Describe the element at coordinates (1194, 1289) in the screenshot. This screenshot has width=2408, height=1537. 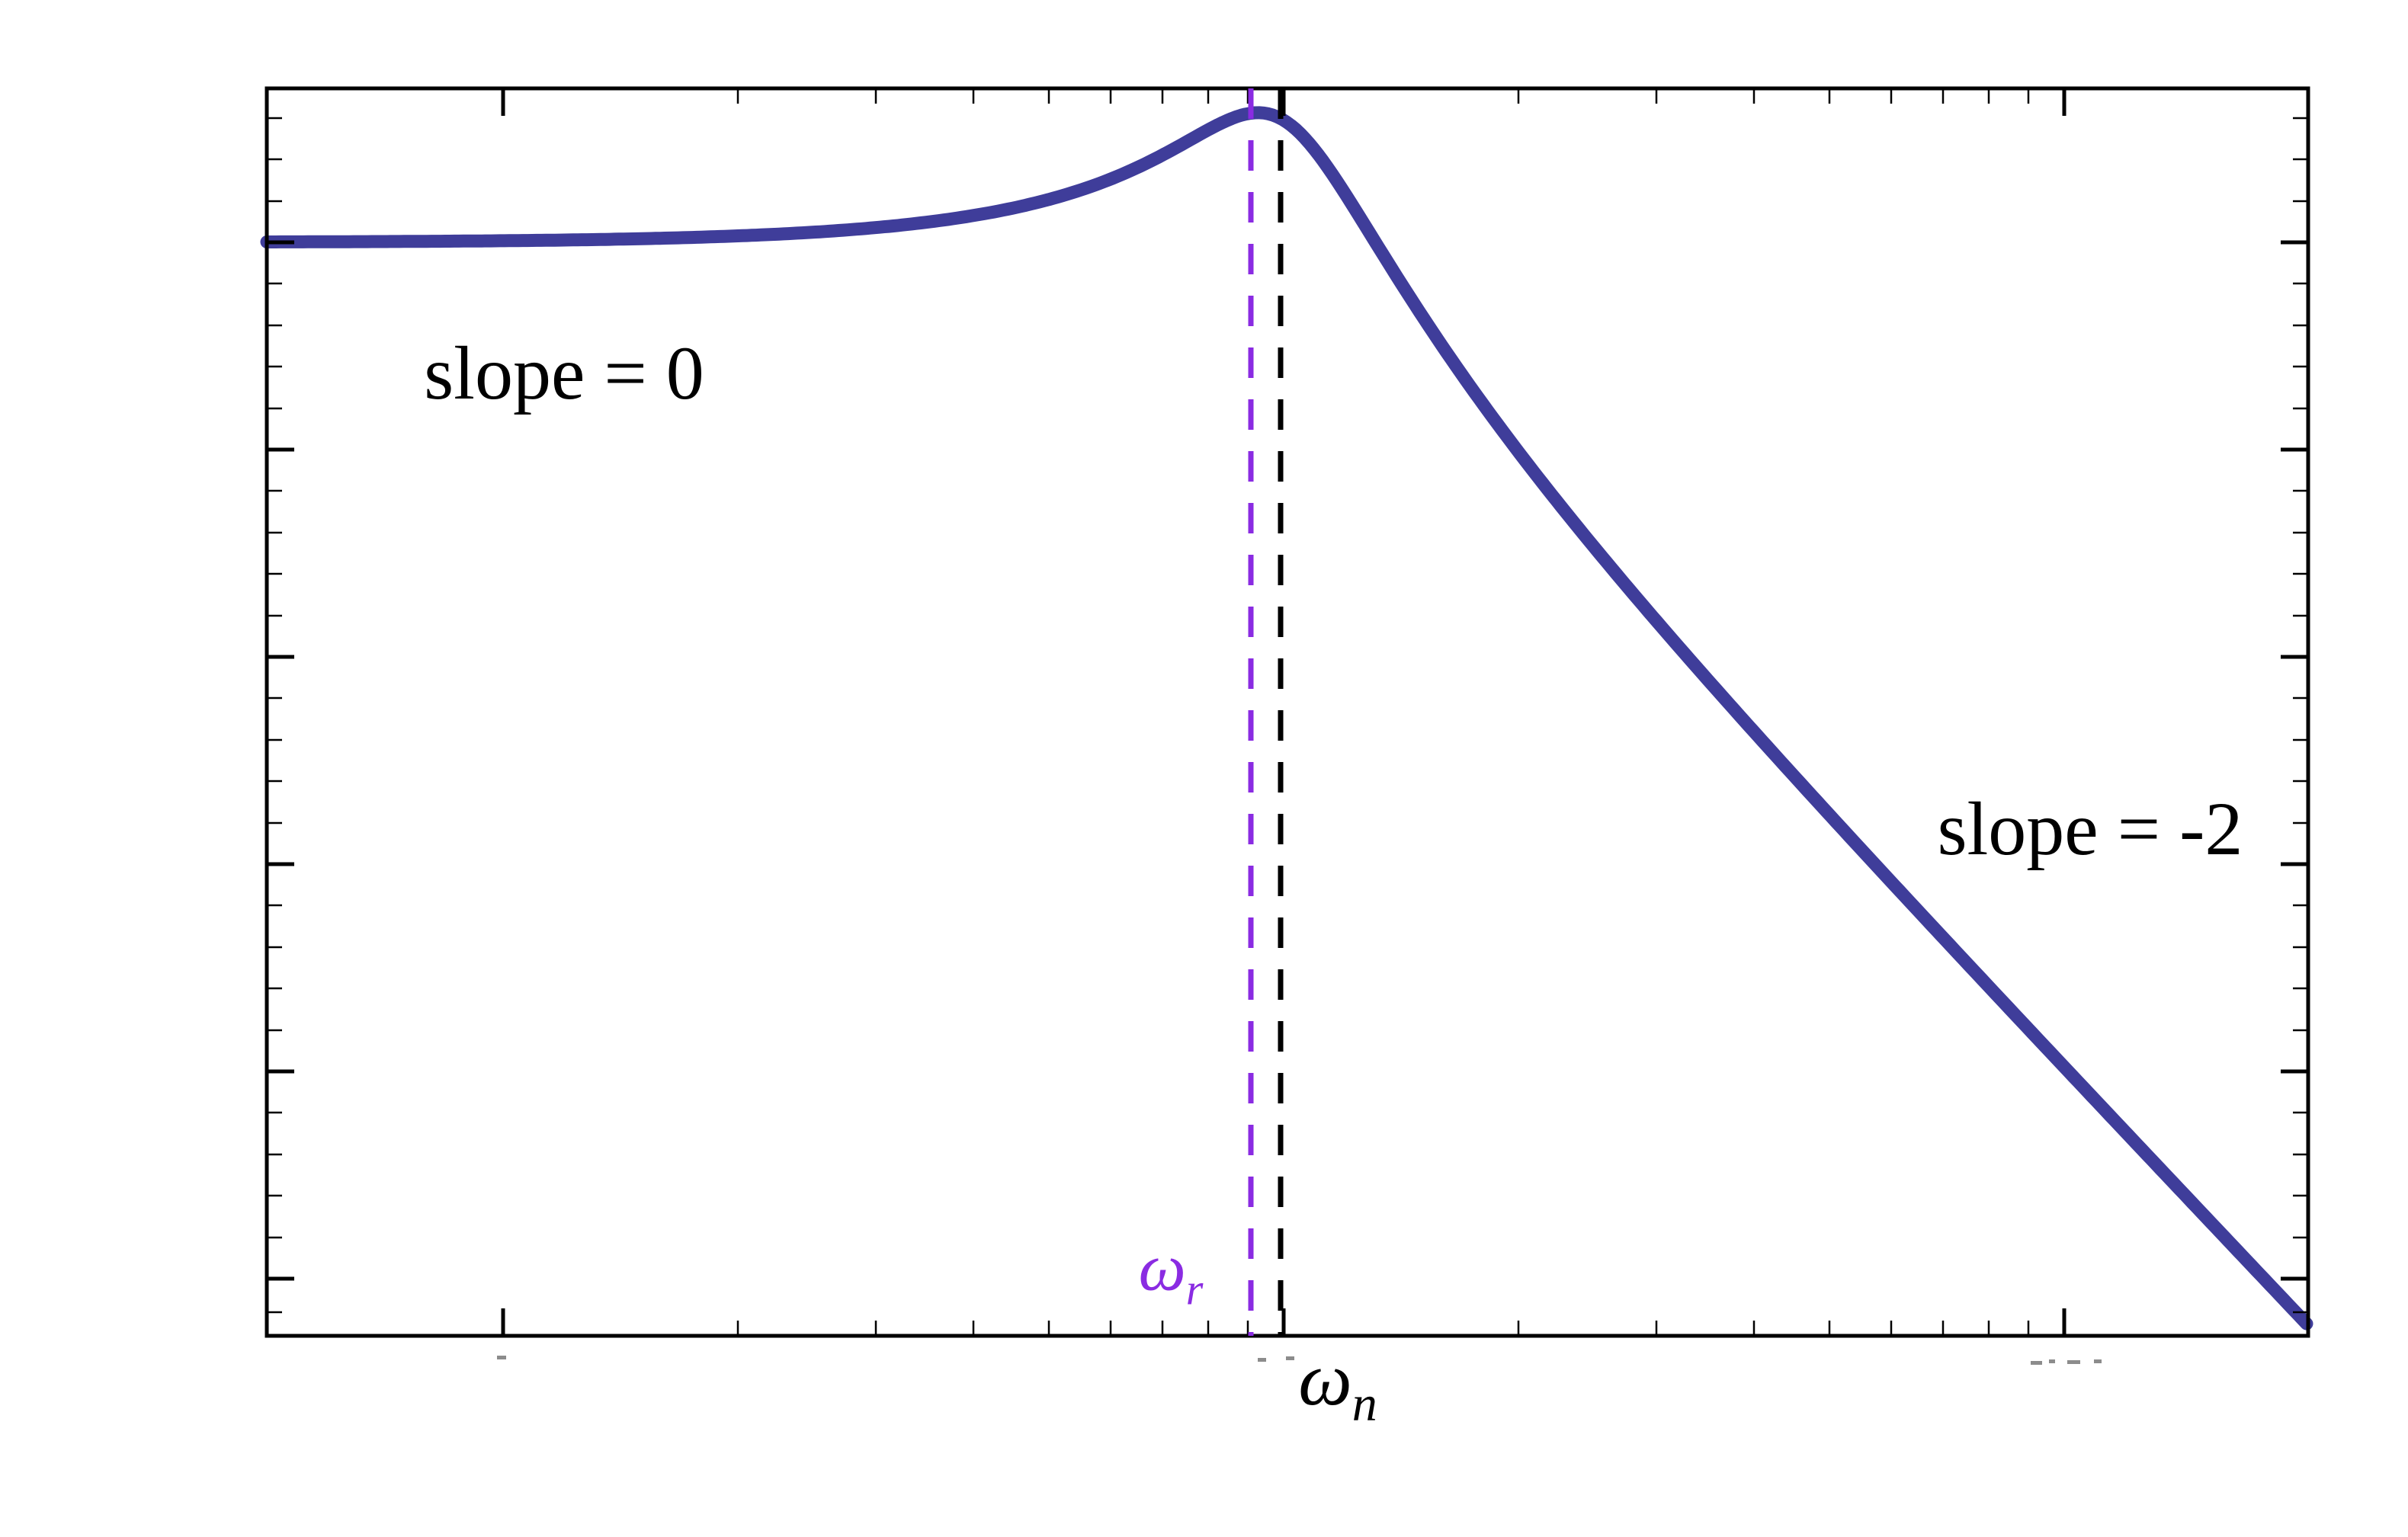
I see `omega-r-subscript: r` at that location.